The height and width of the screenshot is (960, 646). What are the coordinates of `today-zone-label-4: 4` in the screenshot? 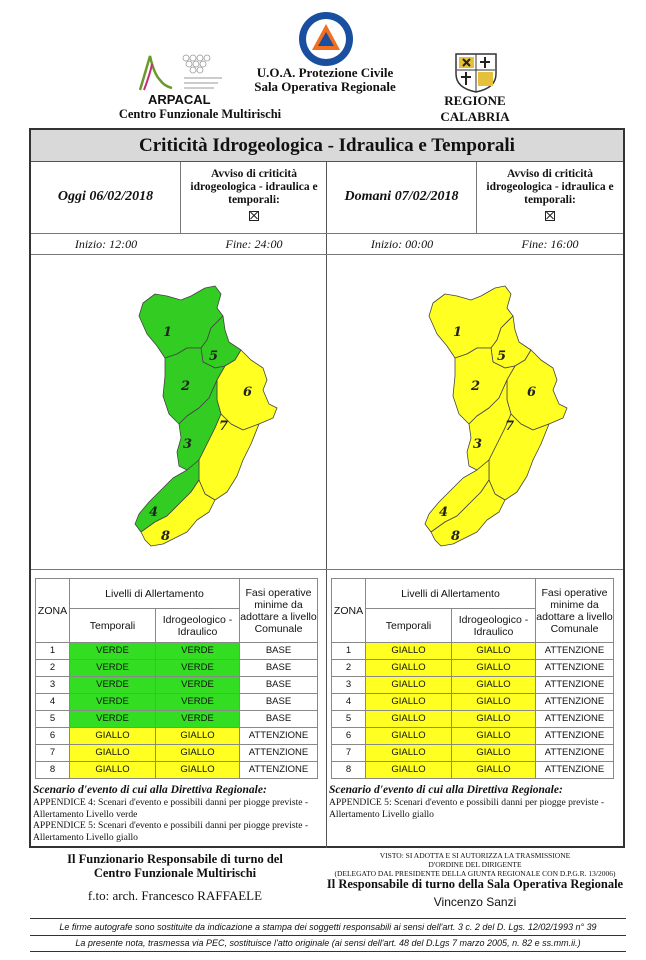 It's located at (153, 512).